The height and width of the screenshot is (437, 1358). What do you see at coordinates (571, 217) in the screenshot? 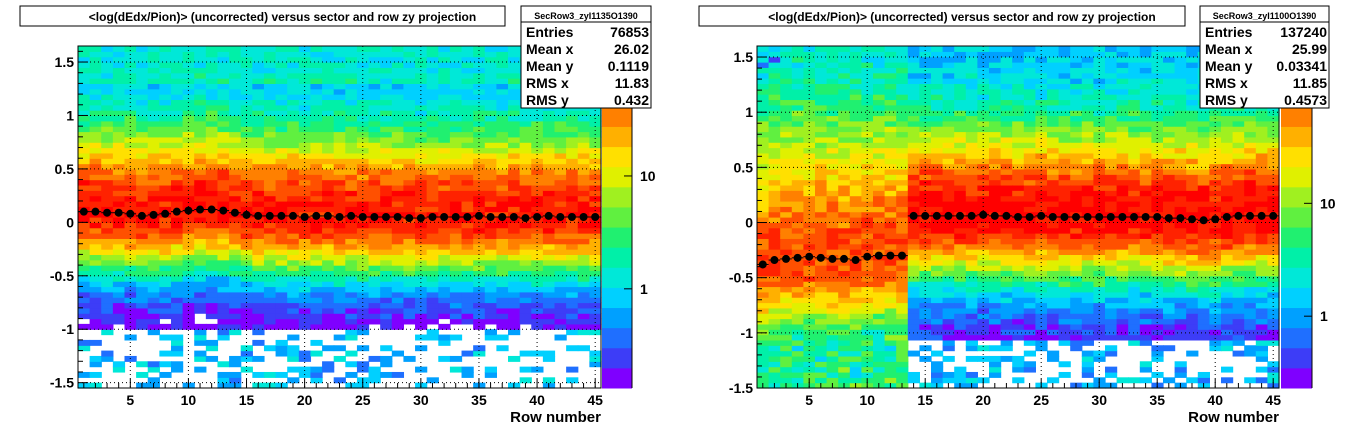
I see `profile-point` at bounding box center [571, 217].